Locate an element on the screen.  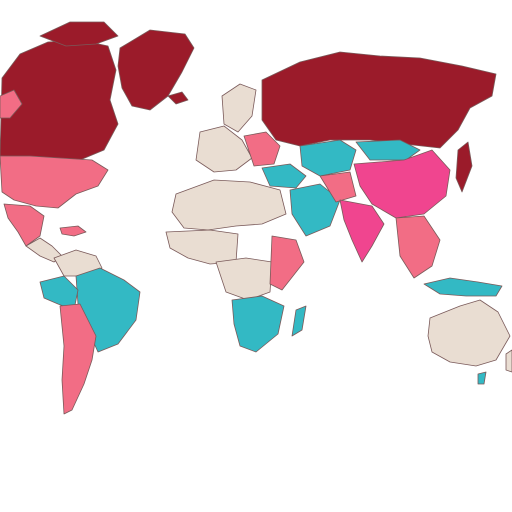
region-indonesia is located at coordinates (463, 287).